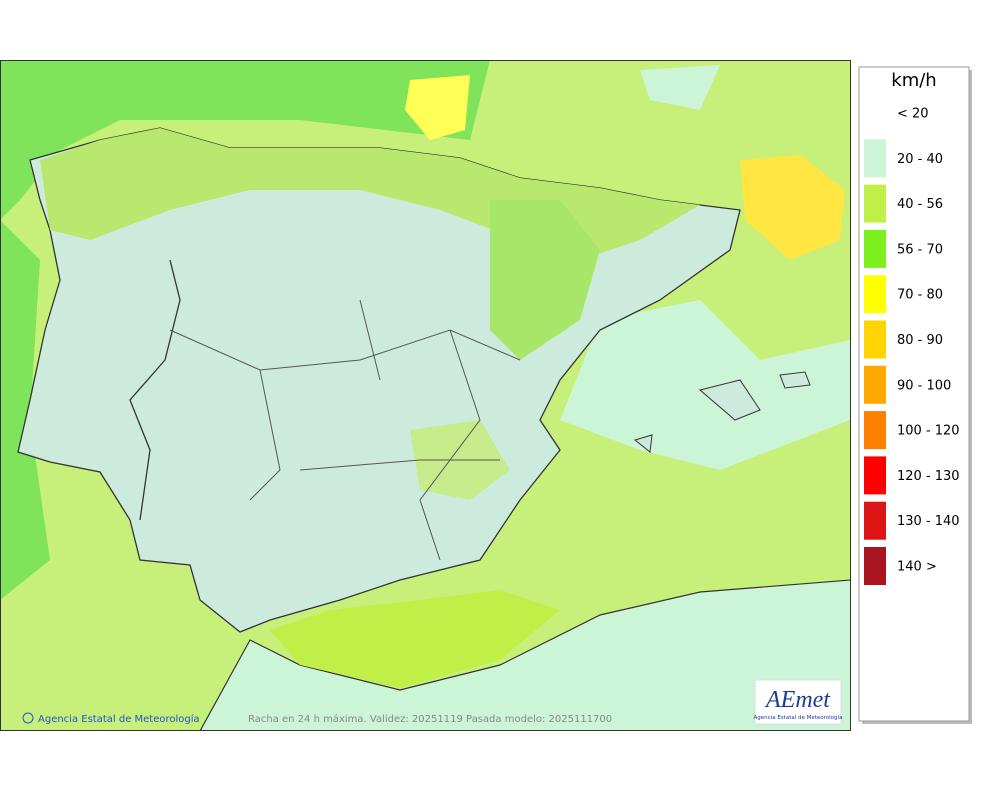  Describe the element at coordinates (928, 521) in the screenshot. I see `legend-label: 130 - 140` at that location.